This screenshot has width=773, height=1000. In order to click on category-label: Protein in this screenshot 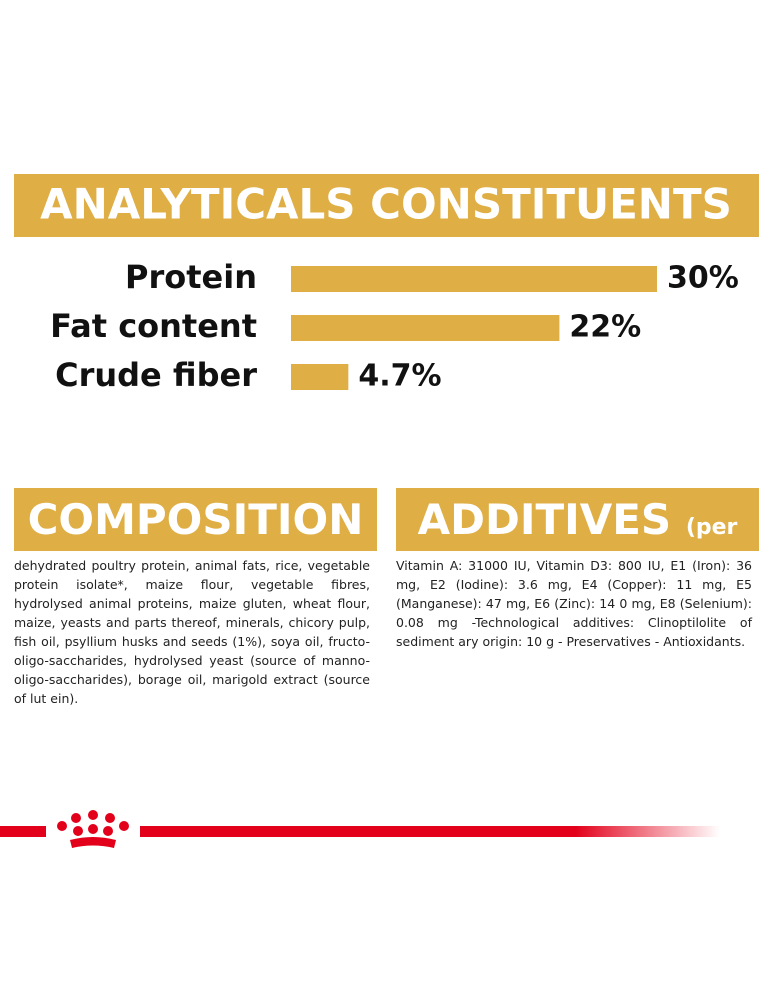, I will do `click(191, 277)`.